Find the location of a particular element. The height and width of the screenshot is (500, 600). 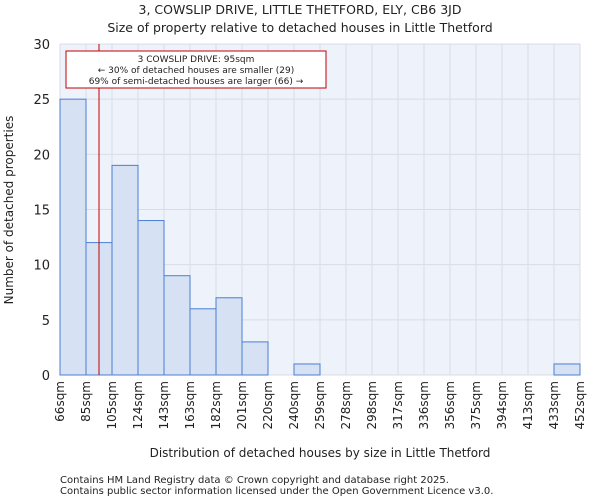

x-tick-label: 317sqm is located at coordinates (398, 405).